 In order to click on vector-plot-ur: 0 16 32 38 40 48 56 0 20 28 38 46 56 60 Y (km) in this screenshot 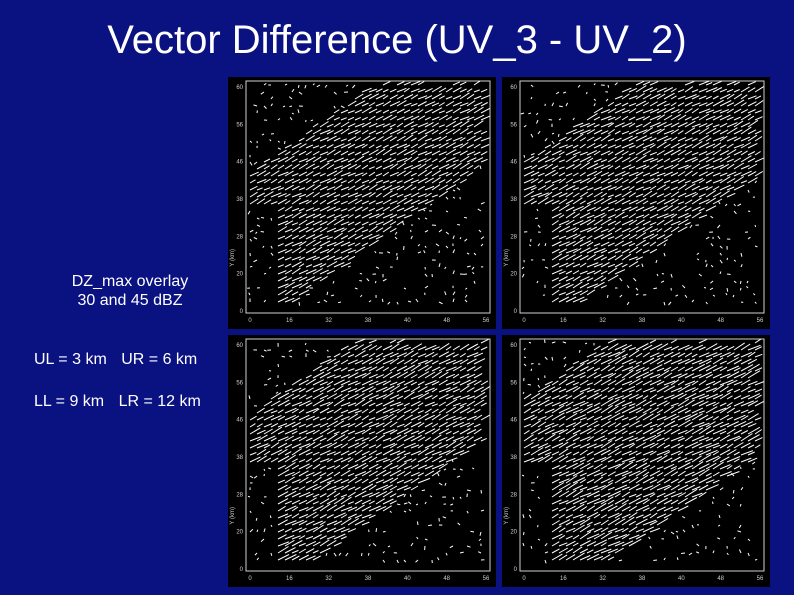, I will do `click(634, 202)`.